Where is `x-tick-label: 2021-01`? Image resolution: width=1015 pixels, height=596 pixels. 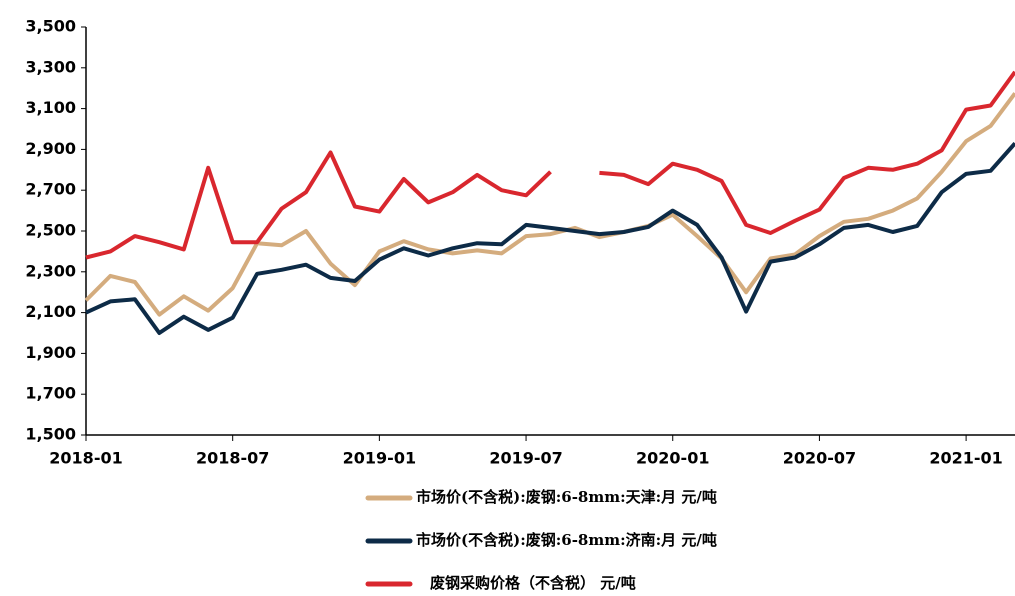
x-tick-label: 2021-01 is located at coordinates (965, 458).